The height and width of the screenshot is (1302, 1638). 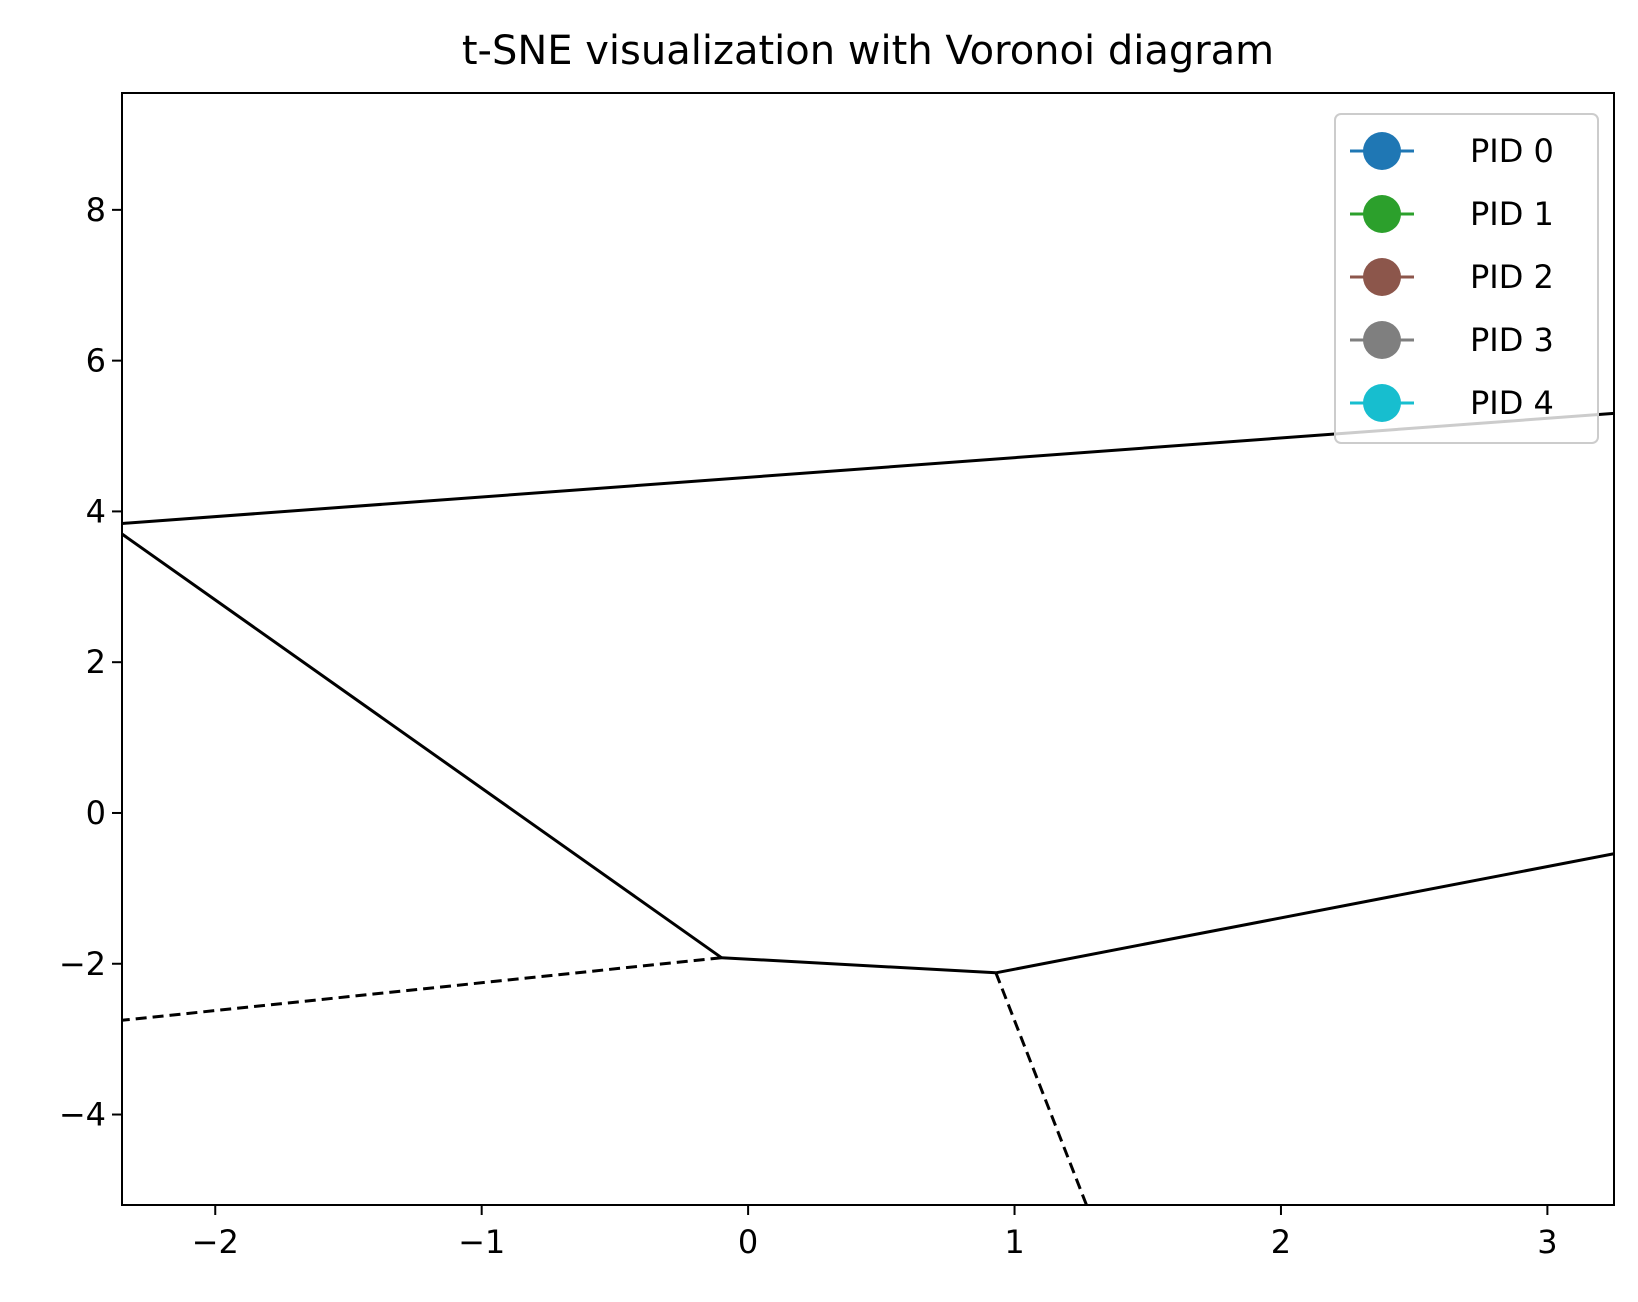 What do you see at coordinates (96, 813) in the screenshot?
I see `y-tick-label: 0` at bounding box center [96, 813].